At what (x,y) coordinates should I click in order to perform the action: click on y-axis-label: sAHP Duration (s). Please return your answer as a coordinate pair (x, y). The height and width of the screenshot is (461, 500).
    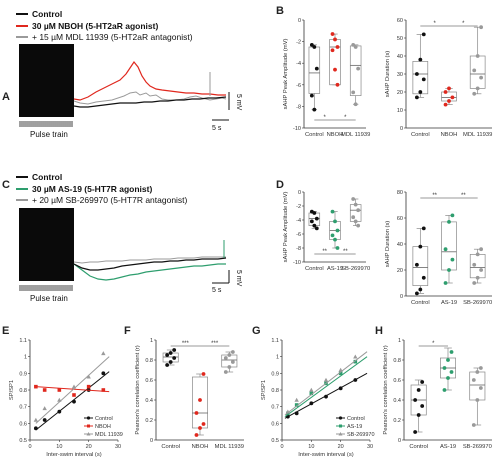
    Looking at the image, I should click on (388, 244).